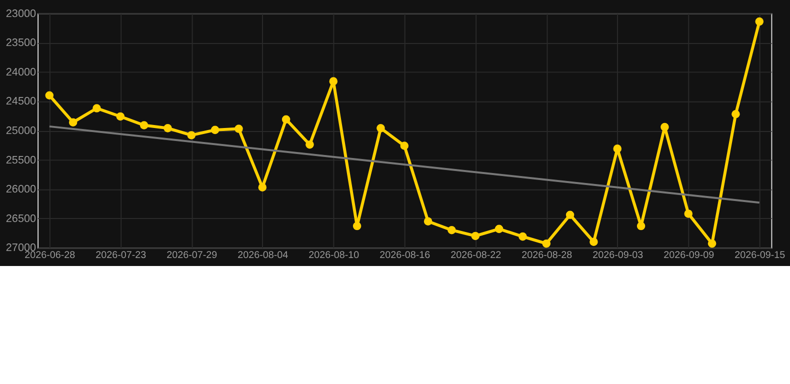 This screenshot has width=790, height=384. Describe the element at coordinates (689, 256) in the screenshot. I see `x-tick-label: 2026-09-09` at that location.